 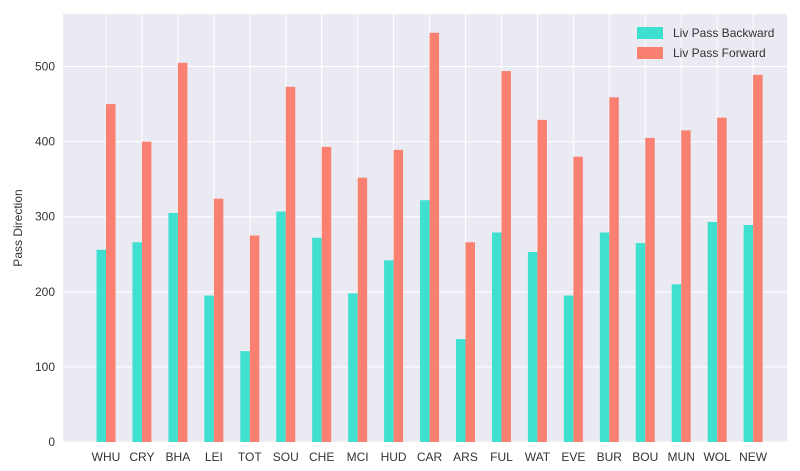 I want to click on x-tick-label: LEI, so click(x=214, y=457).